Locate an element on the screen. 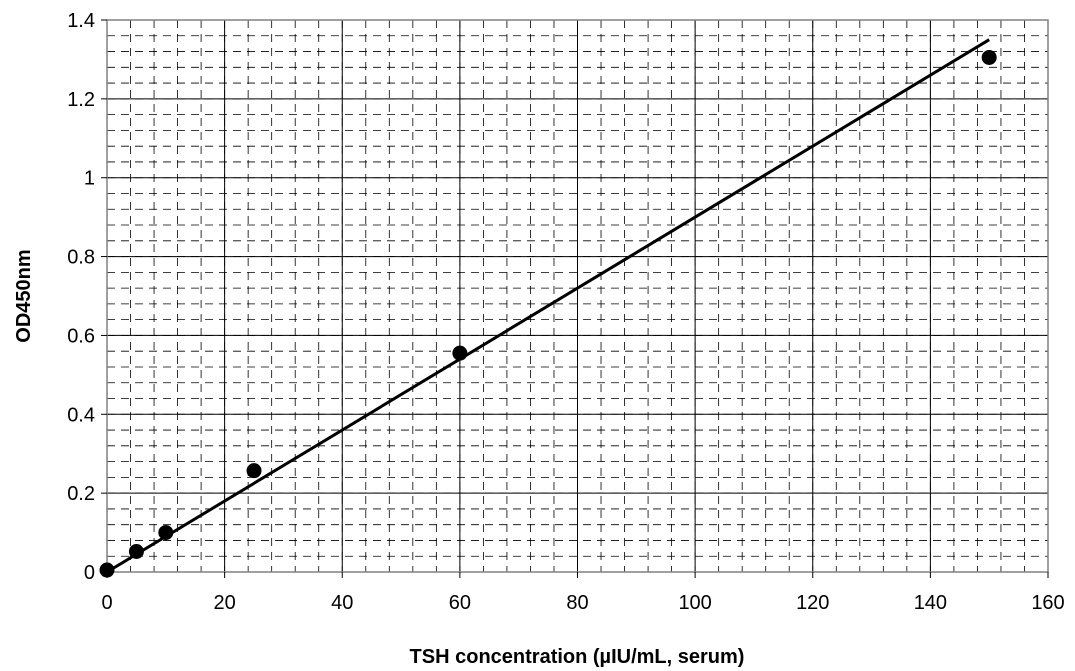 The width and height of the screenshot is (1075, 671). x-axis-title: TSH concentration (µIU/mL, serum) is located at coordinates (577, 657).